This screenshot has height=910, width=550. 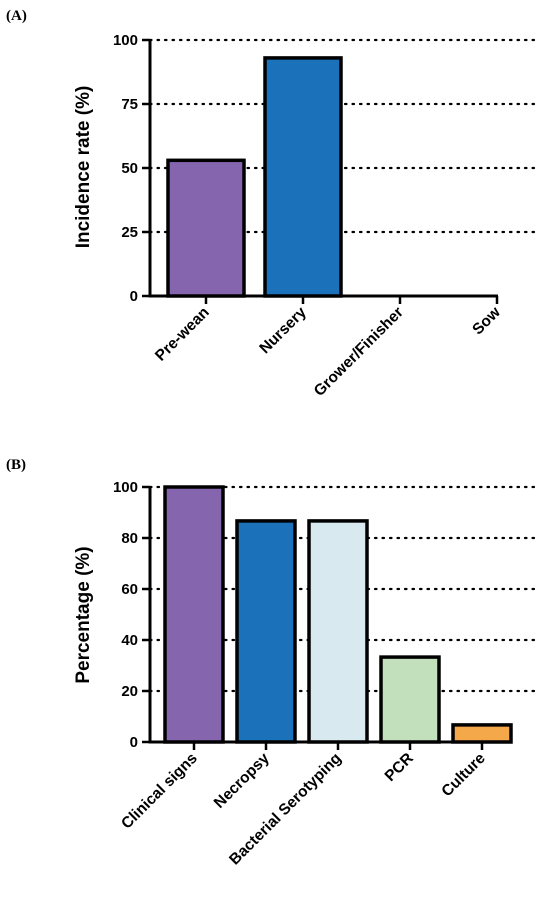 What do you see at coordinates (16, 16) in the screenshot?
I see `panel-a-label: (A)` at bounding box center [16, 16].